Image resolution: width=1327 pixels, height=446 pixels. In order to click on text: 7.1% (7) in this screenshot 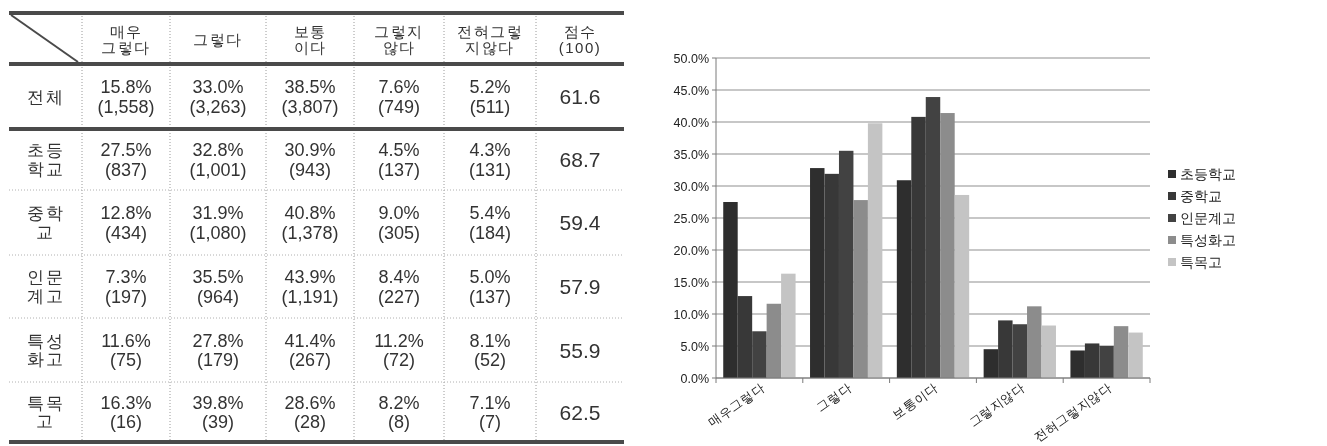, I will do `click(490, 412)`.